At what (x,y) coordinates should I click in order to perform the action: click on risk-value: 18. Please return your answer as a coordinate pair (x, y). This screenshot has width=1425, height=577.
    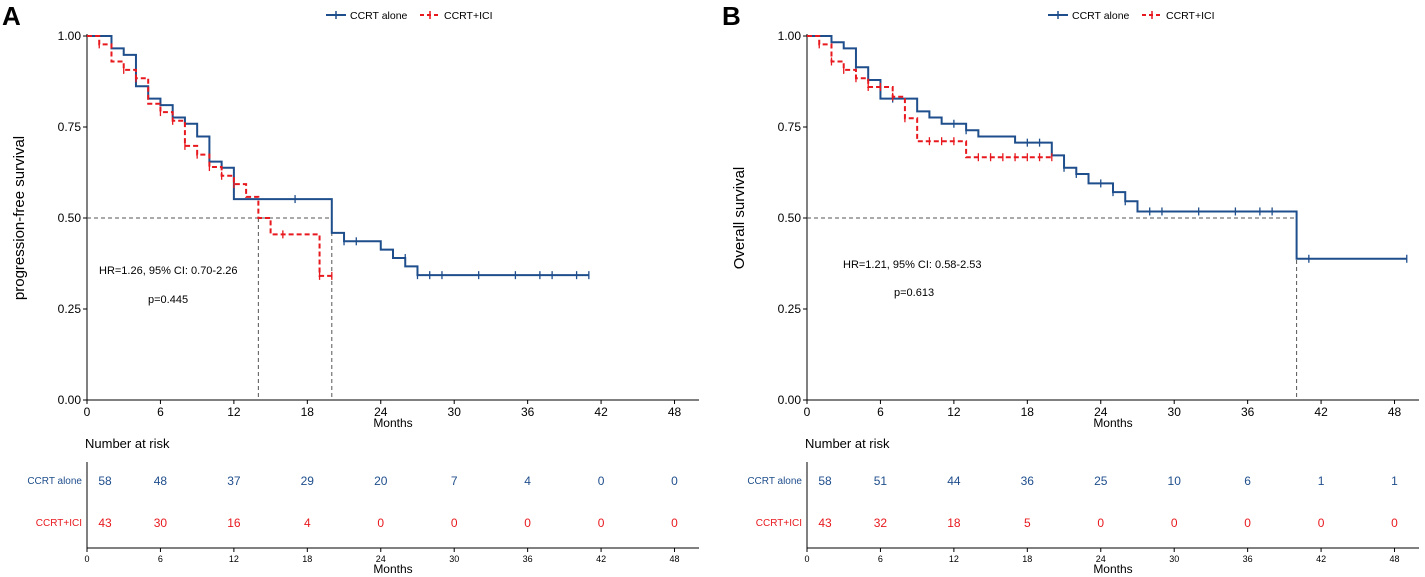
    Looking at the image, I should click on (954, 523).